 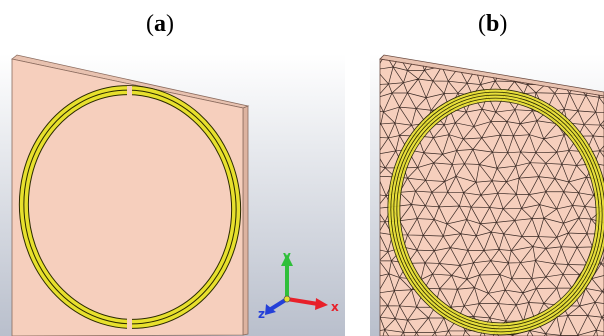 I want to click on y-axis-arrowhead, so click(x=287, y=260).